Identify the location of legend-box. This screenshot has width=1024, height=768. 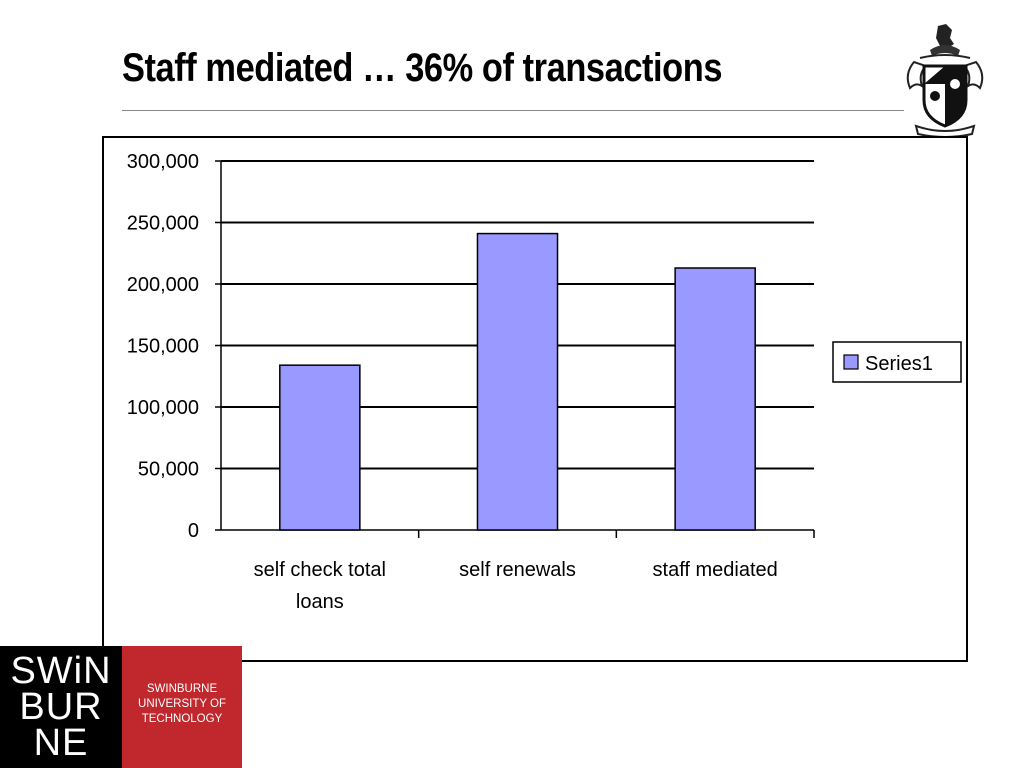
(897, 362).